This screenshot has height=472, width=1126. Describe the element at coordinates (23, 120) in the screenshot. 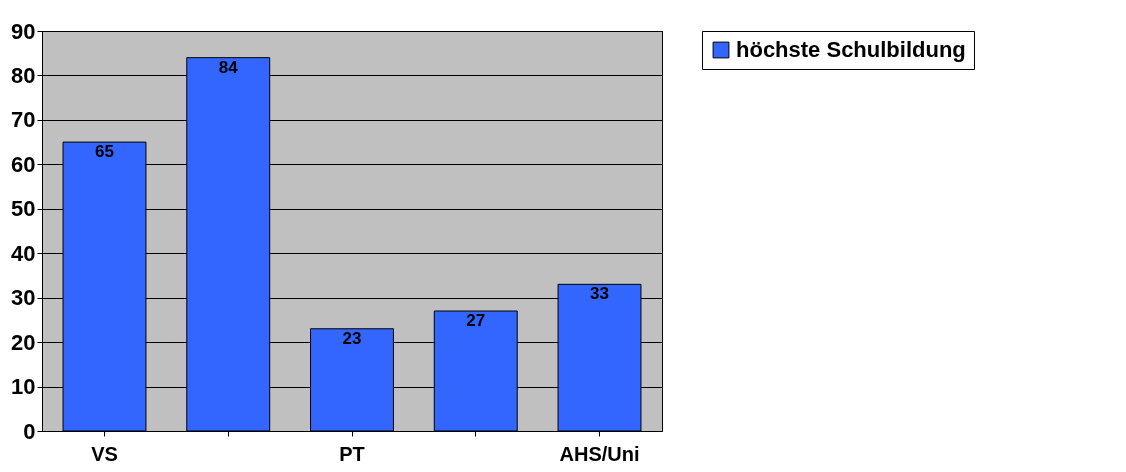

I see `y-tick-label: 70` at that location.